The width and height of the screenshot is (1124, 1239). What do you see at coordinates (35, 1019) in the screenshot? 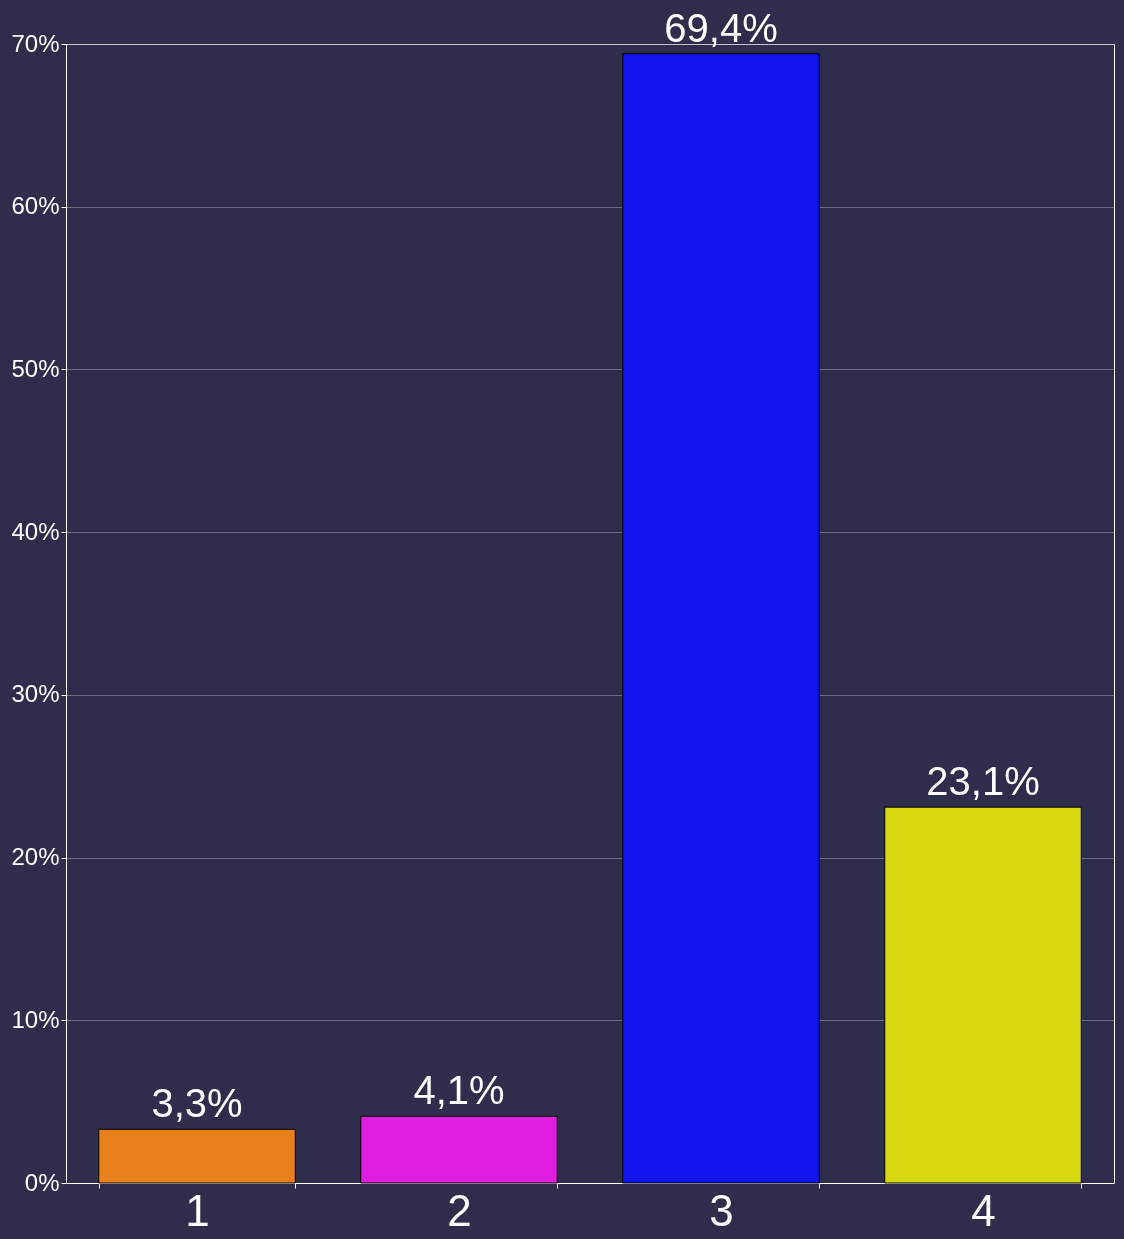
I see `y-tick-label: 10%` at bounding box center [35, 1019].